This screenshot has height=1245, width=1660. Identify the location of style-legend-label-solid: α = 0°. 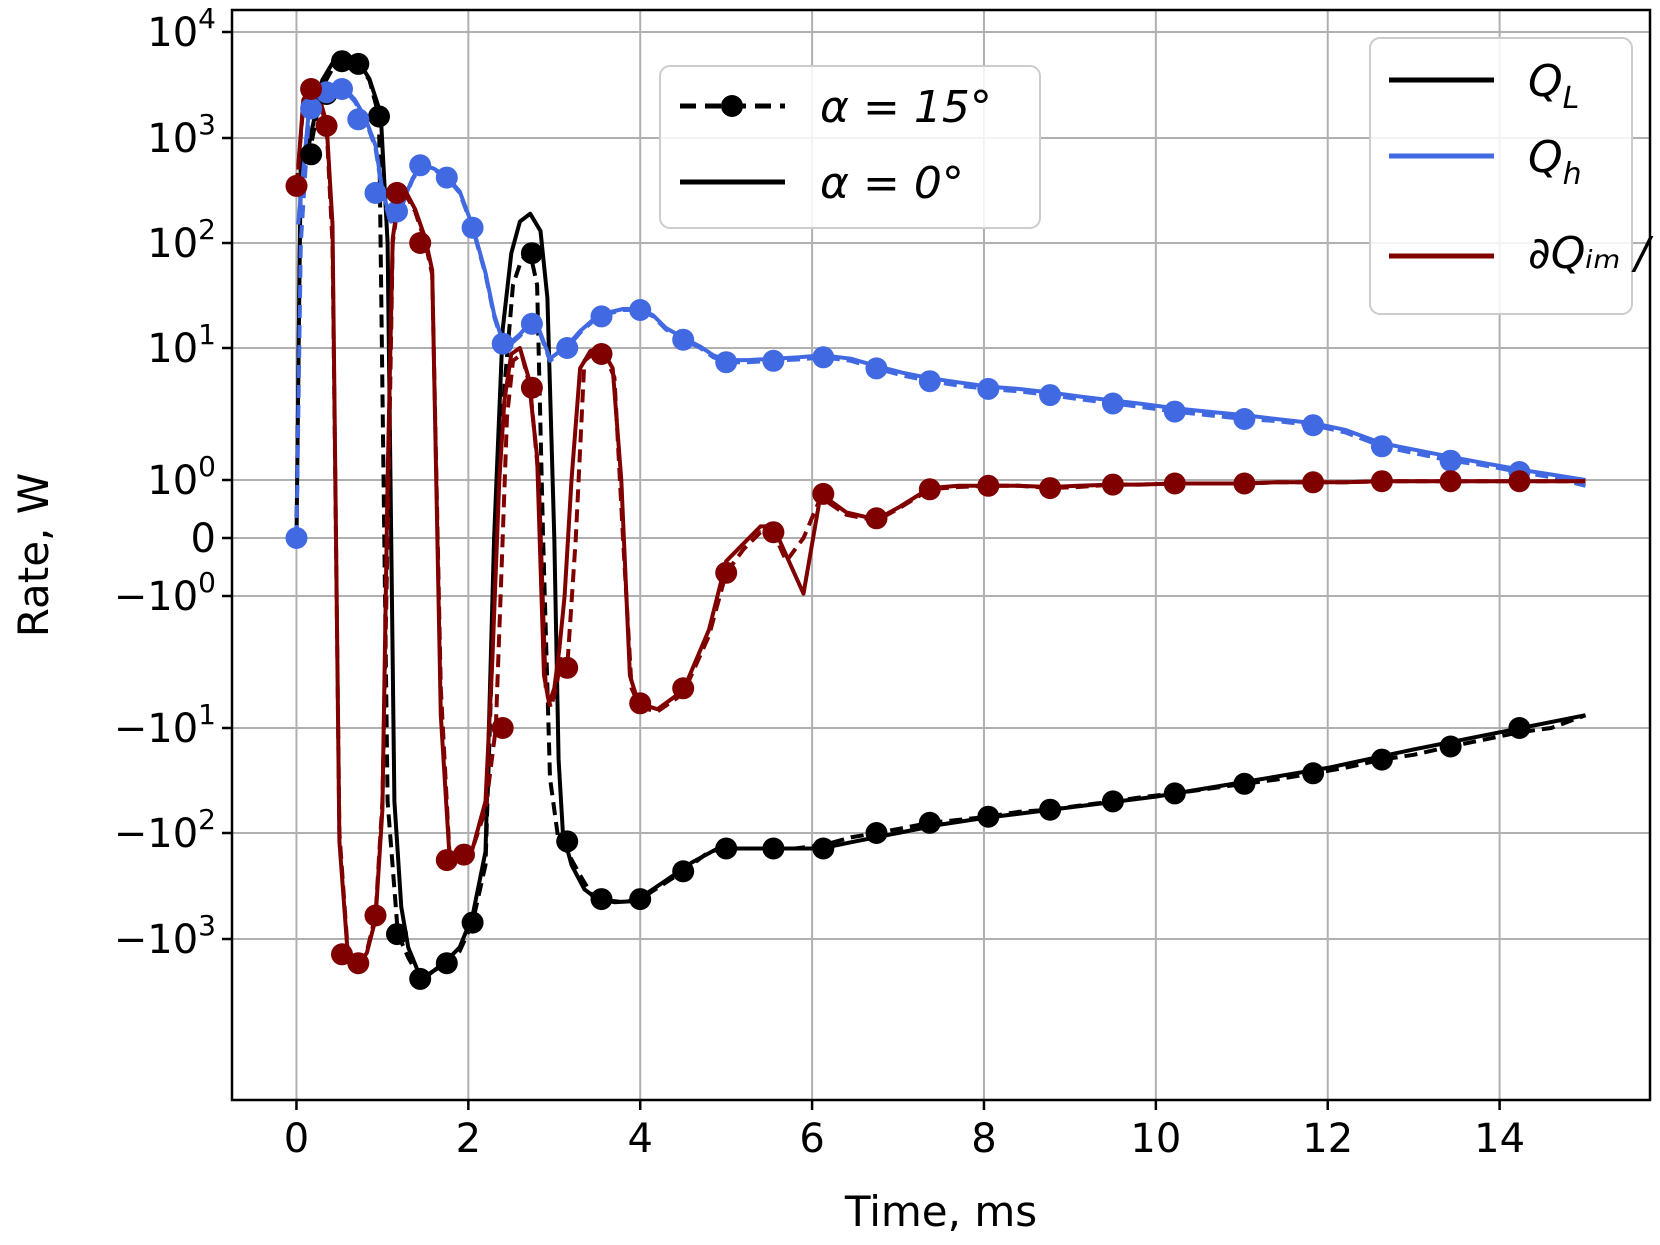
(892, 183).